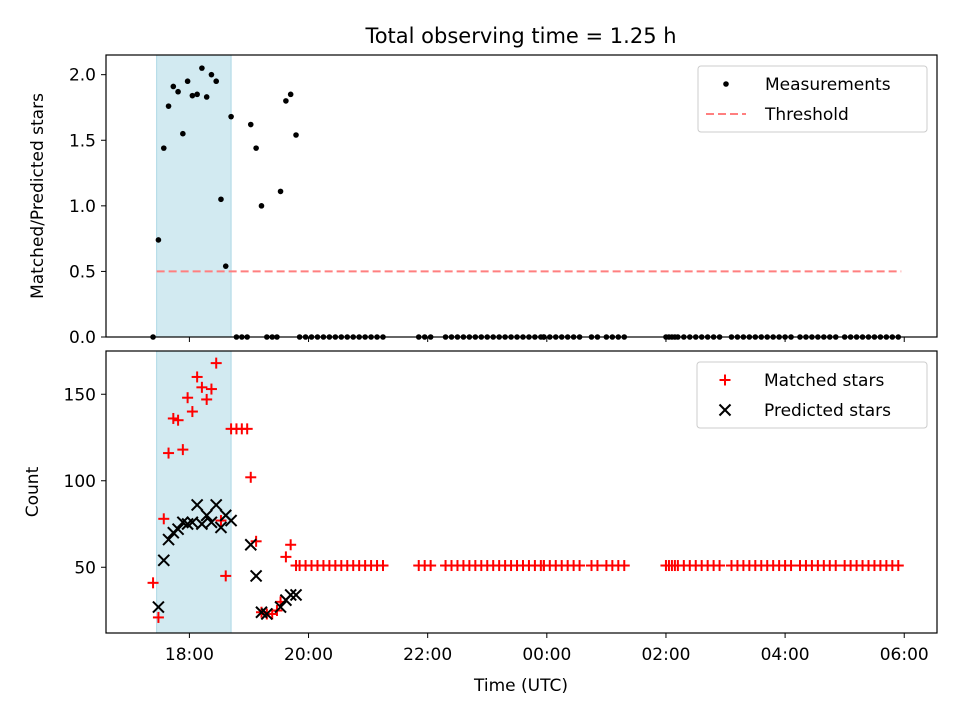 The image size is (960, 720). I want to click on legend-label: Threshold, so click(806, 115).